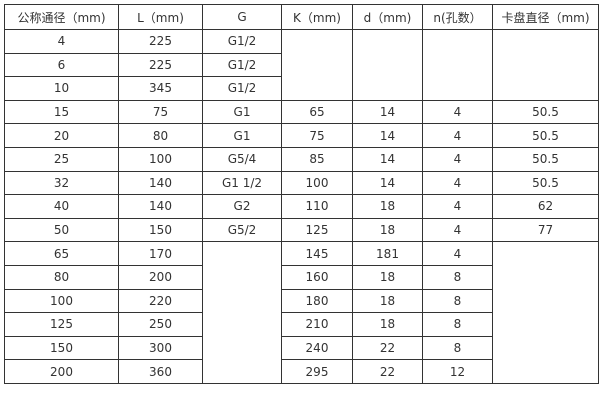  What do you see at coordinates (317, 324) in the screenshot?
I see `table-cell: 210` at bounding box center [317, 324].